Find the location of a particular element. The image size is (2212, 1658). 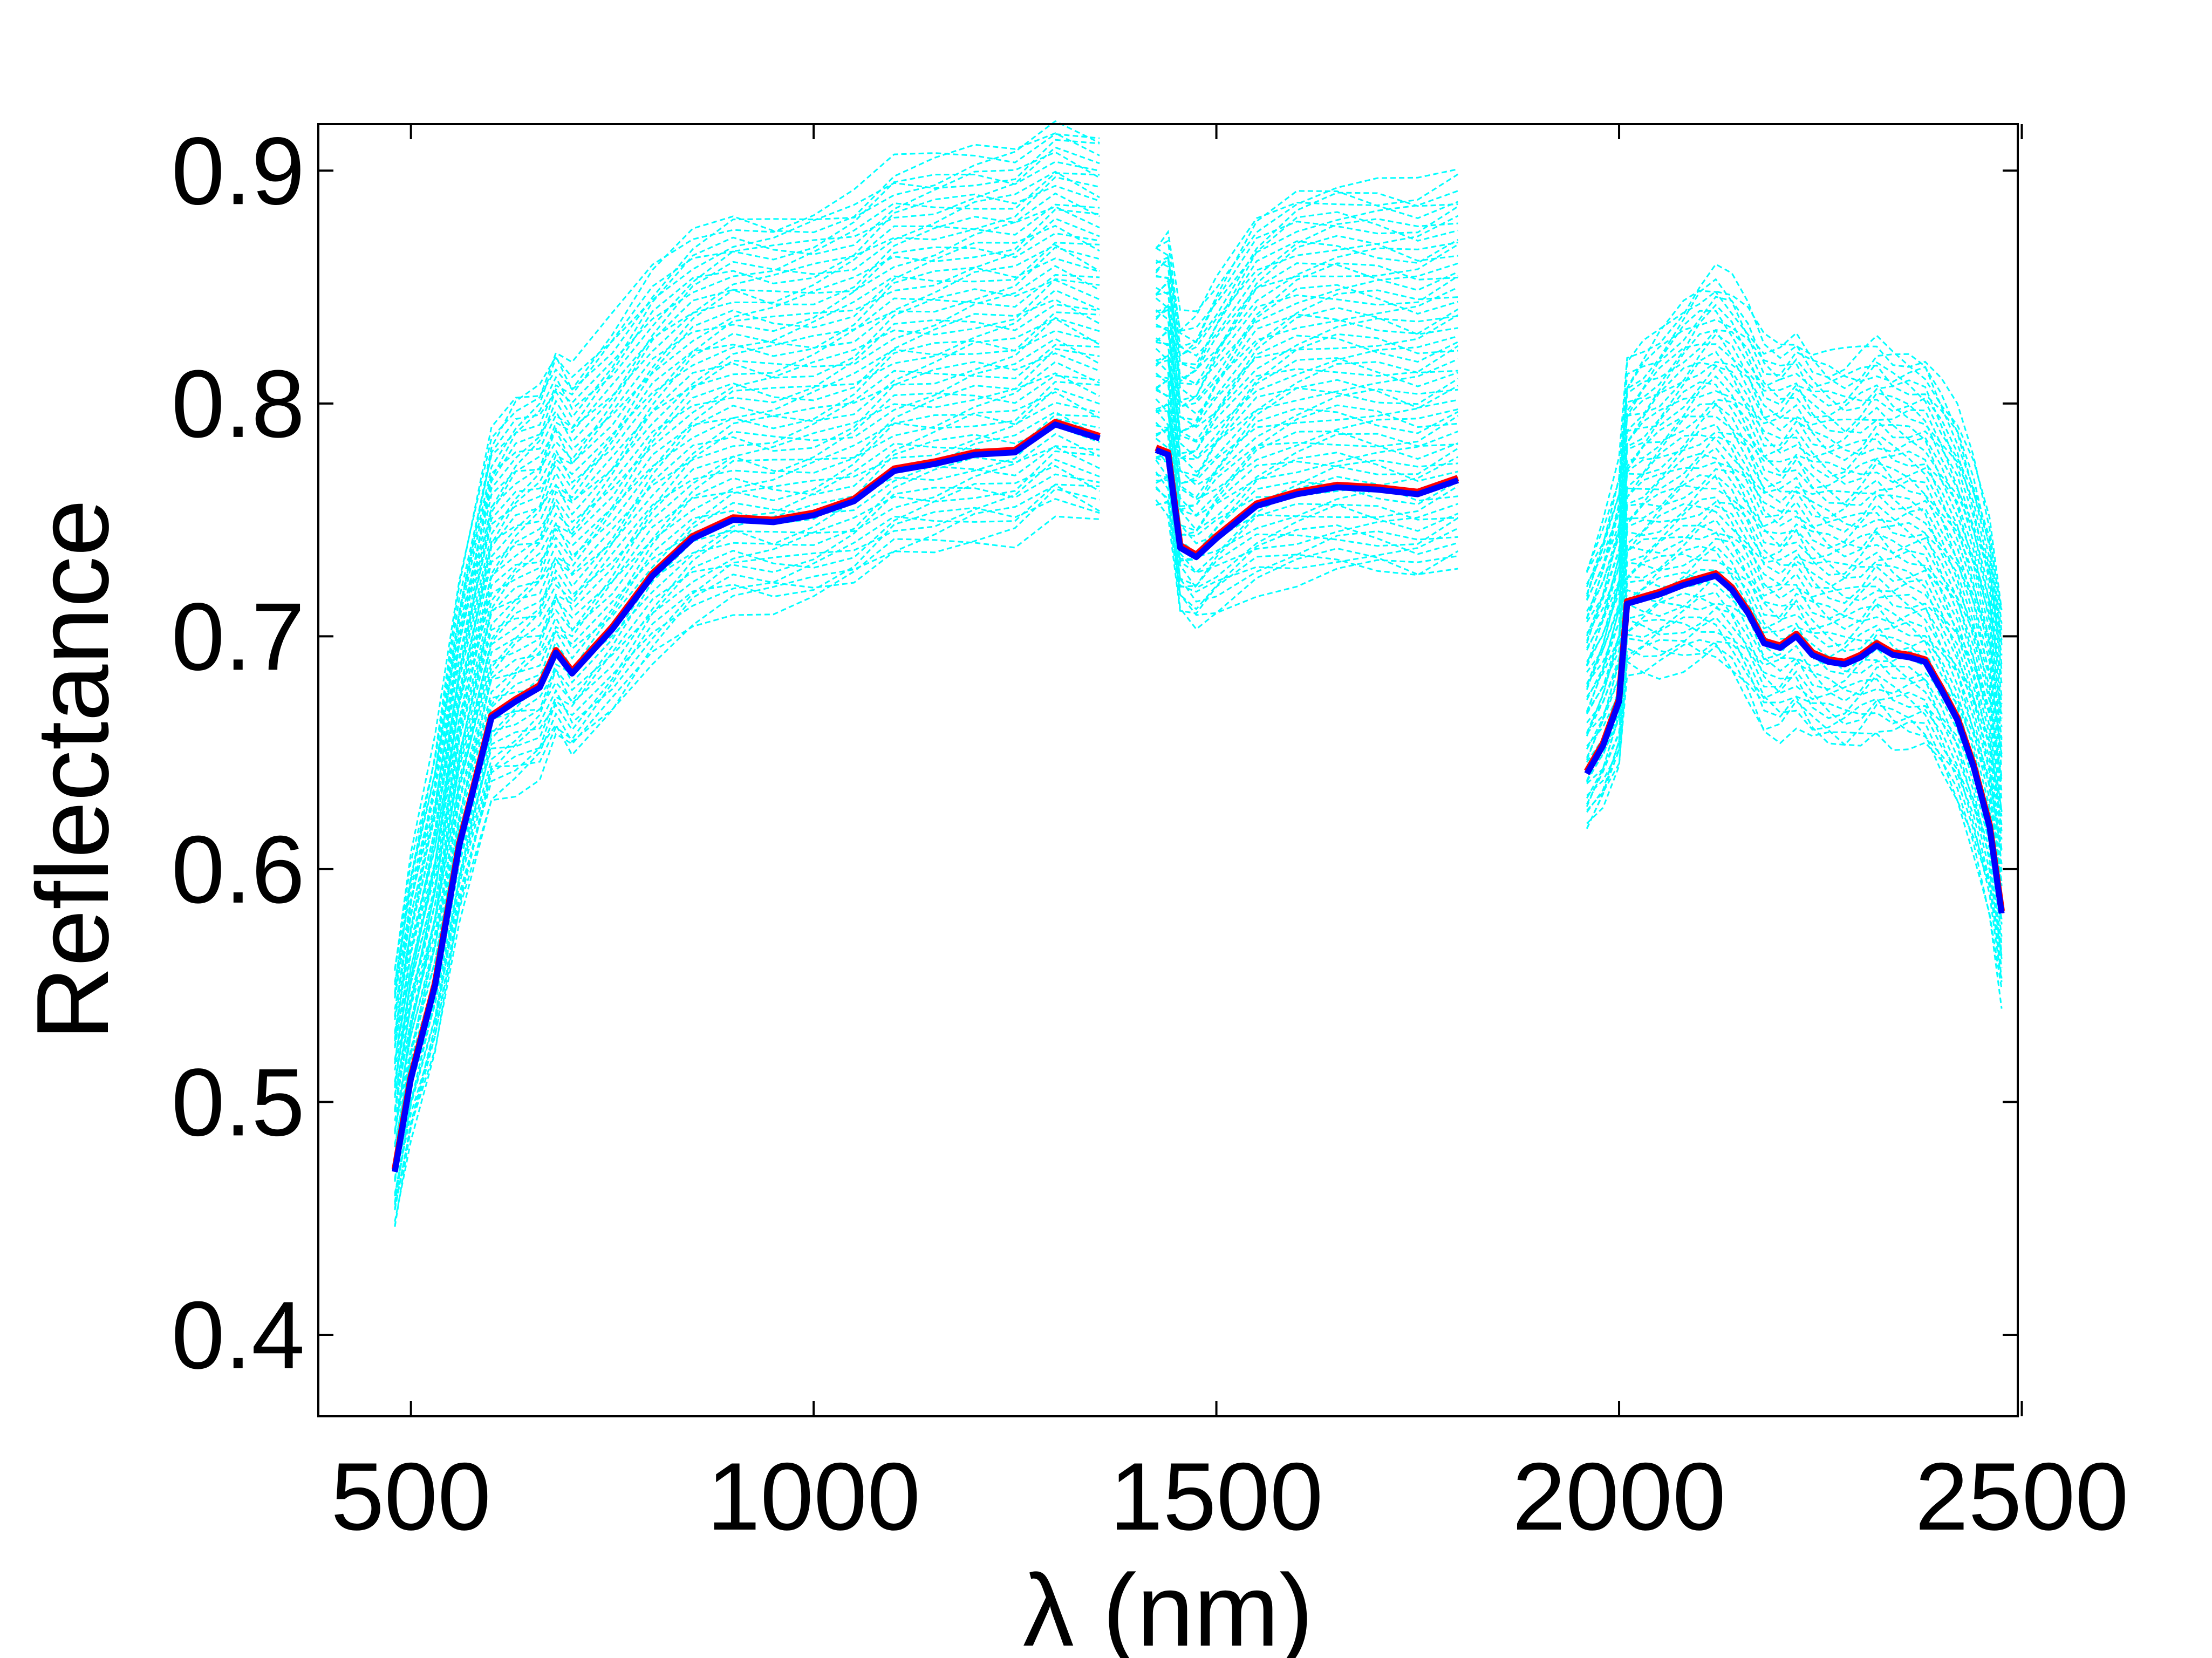

x-tick-label: 500 is located at coordinates (411, 1496).